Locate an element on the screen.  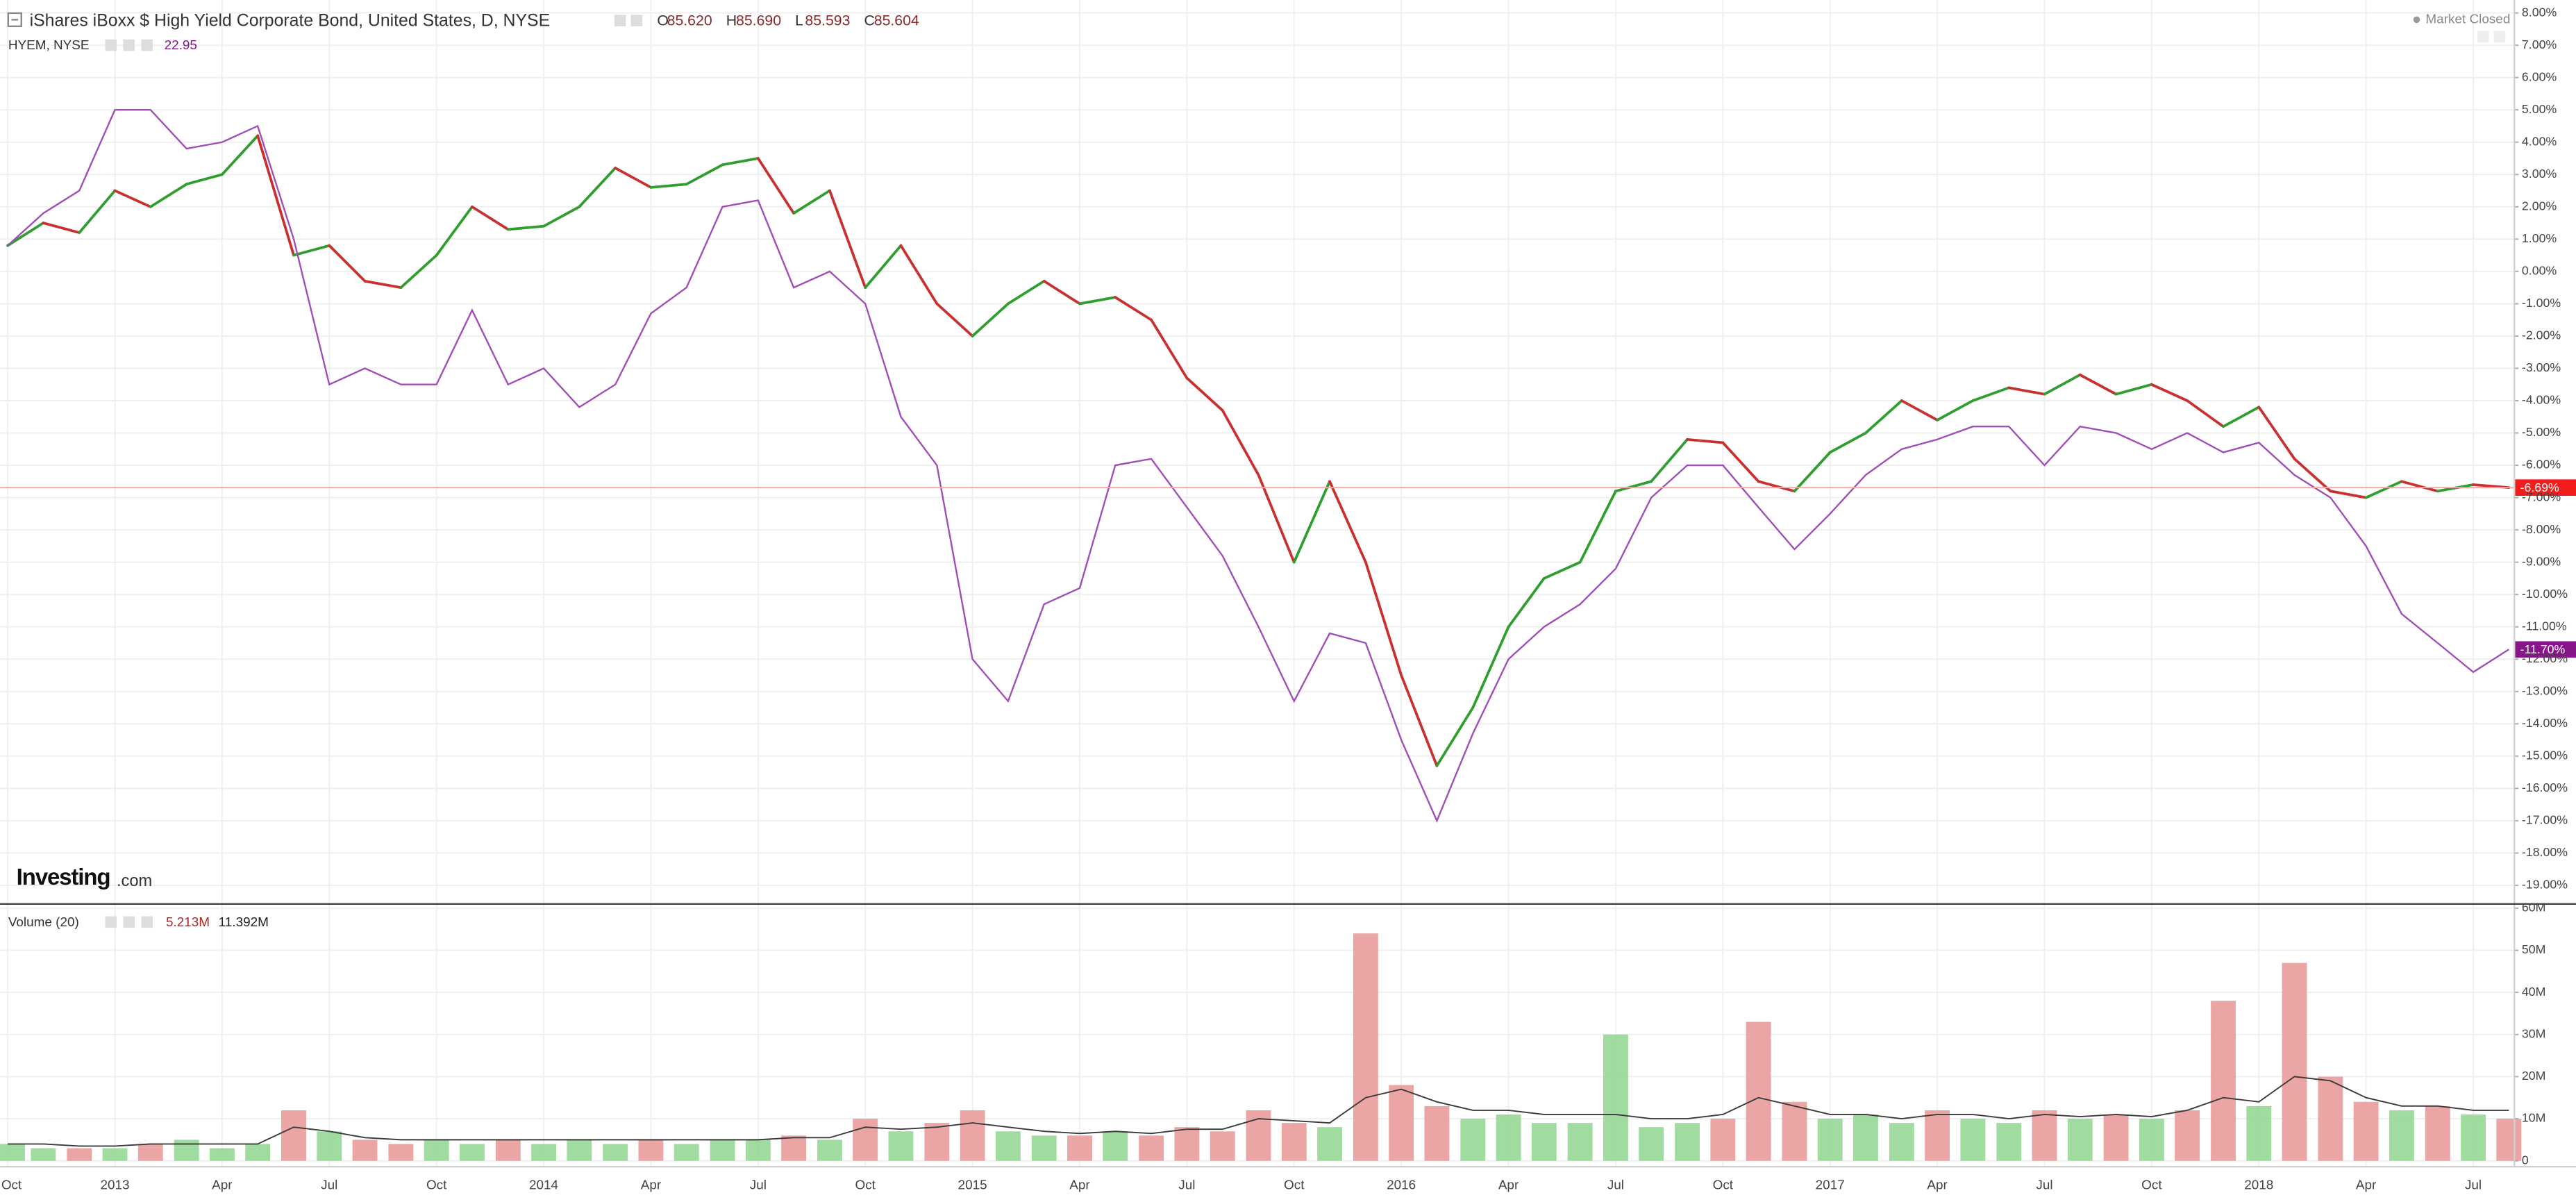
y-tick-label: 30M is located at coordinates (2534, 1033).